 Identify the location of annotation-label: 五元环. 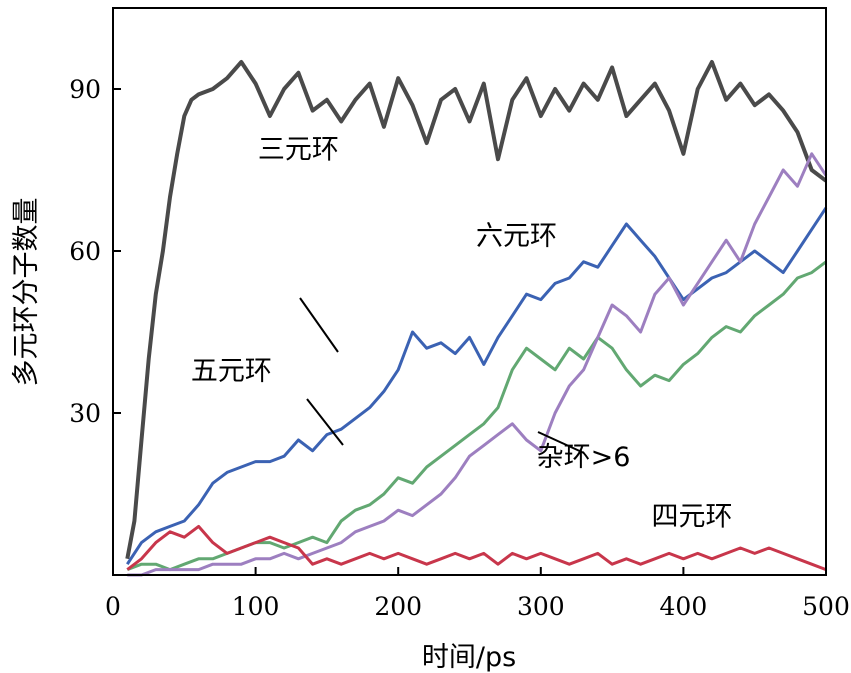
(231, 371).